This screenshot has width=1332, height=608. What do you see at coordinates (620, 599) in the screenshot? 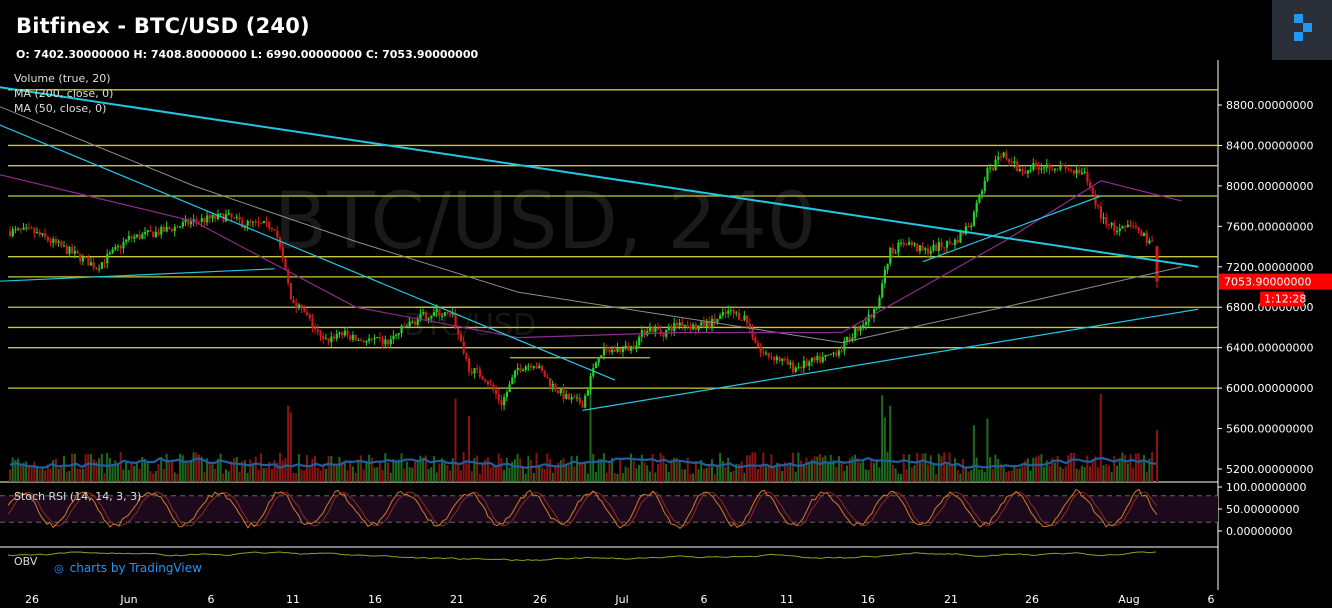
I see `time-axis: 26 Jun 6 11 16 21 26 Jul 6 11 16 21 26 Aug 6` at bounding box center [620, 599].